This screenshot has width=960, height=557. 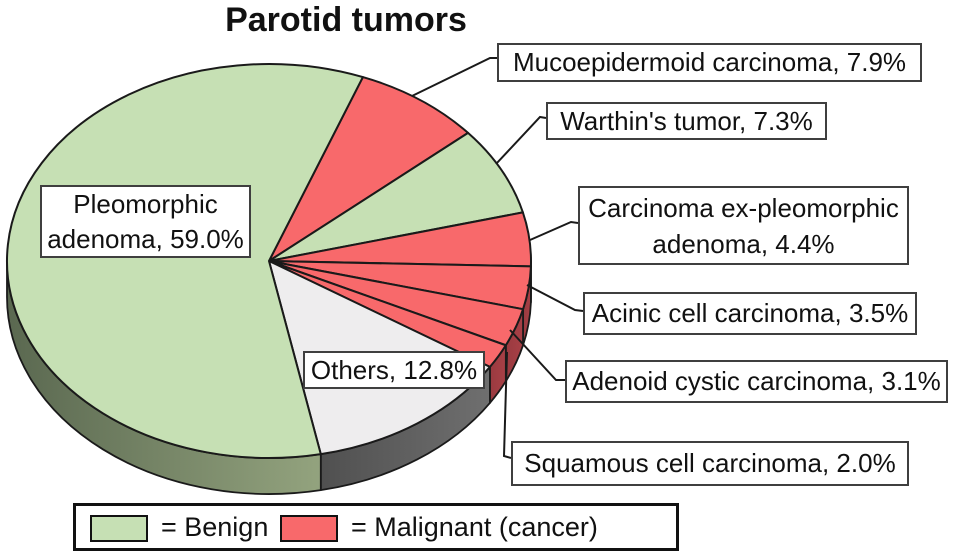 I want to click on callout-warthins-tumor: Warthin's tumor, 7.3%, so click(x=686, y=121).